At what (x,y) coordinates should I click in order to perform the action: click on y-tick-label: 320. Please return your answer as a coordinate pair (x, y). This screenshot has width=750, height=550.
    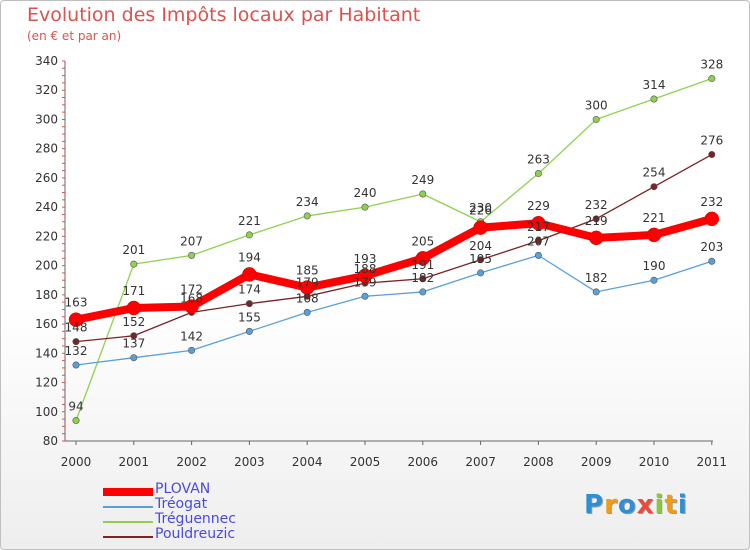
    Looking at the image, I should click on (46, 90).